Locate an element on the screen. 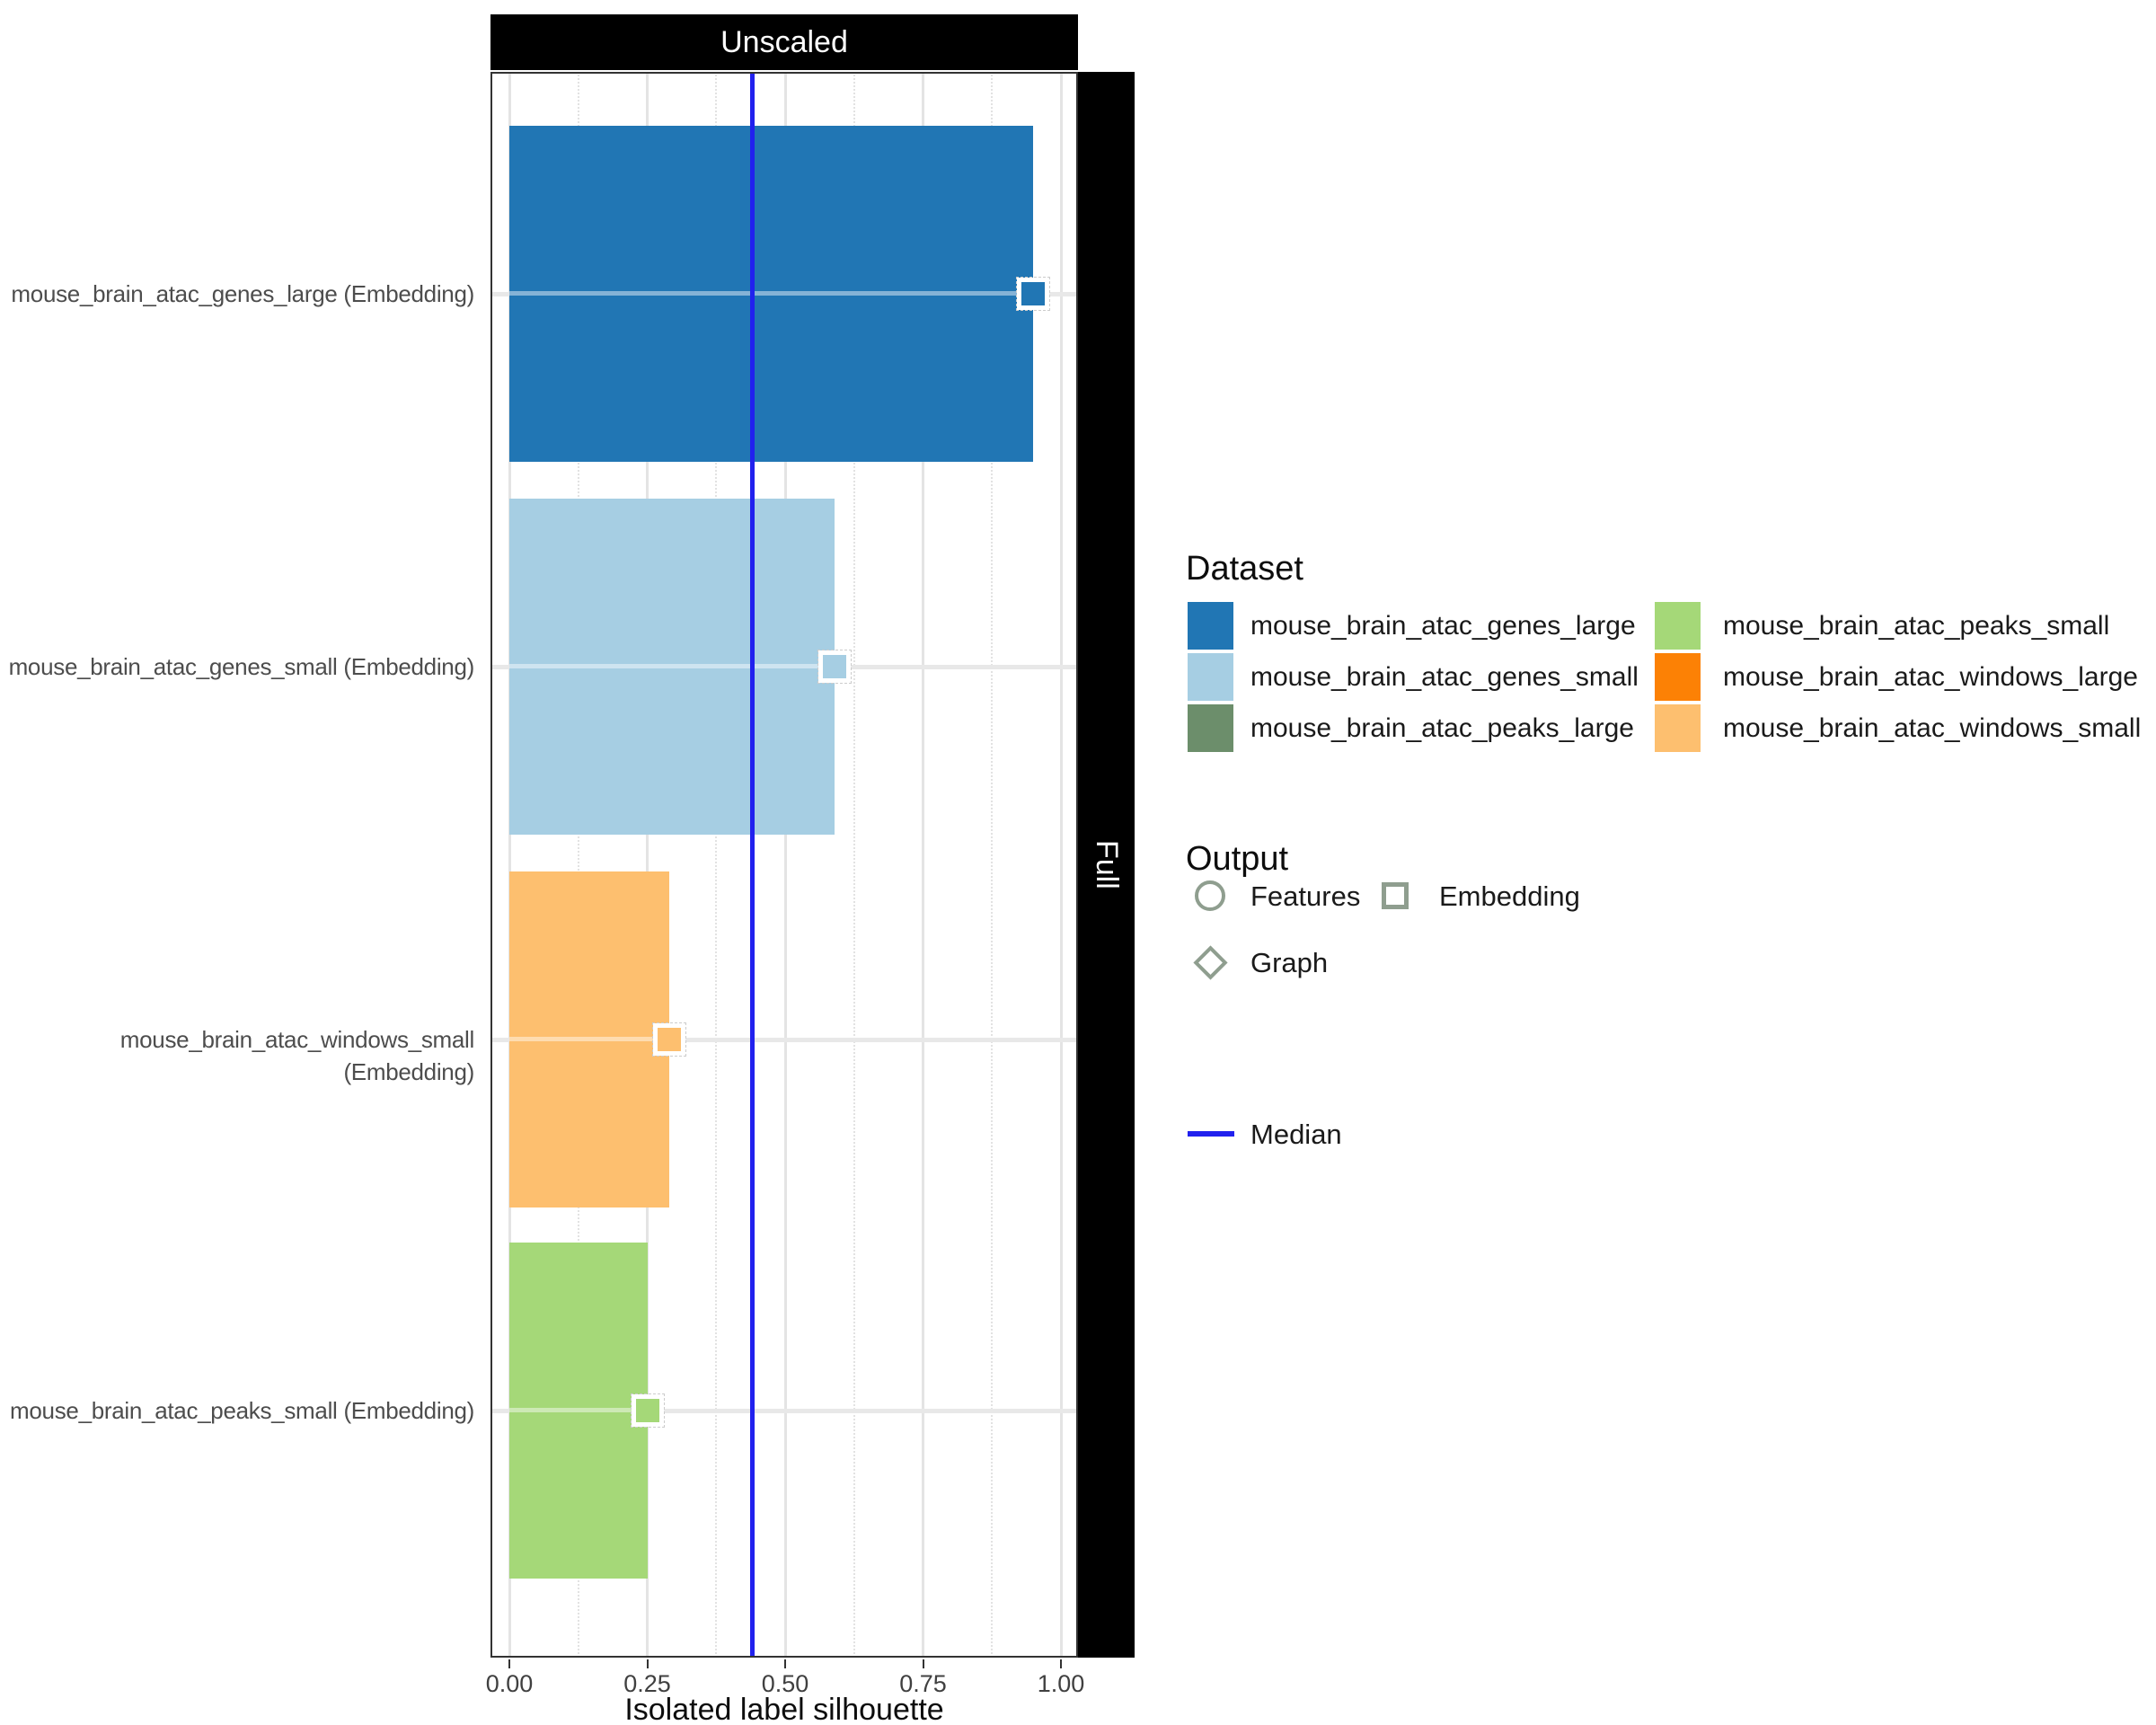  legend-swatch-peaks-small is located at coordinates (1678, 626).